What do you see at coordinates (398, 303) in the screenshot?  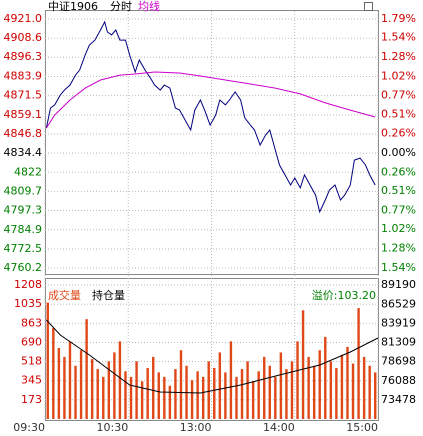 I see `y2-tick-label: 86529` at bounding box center [398, 303].